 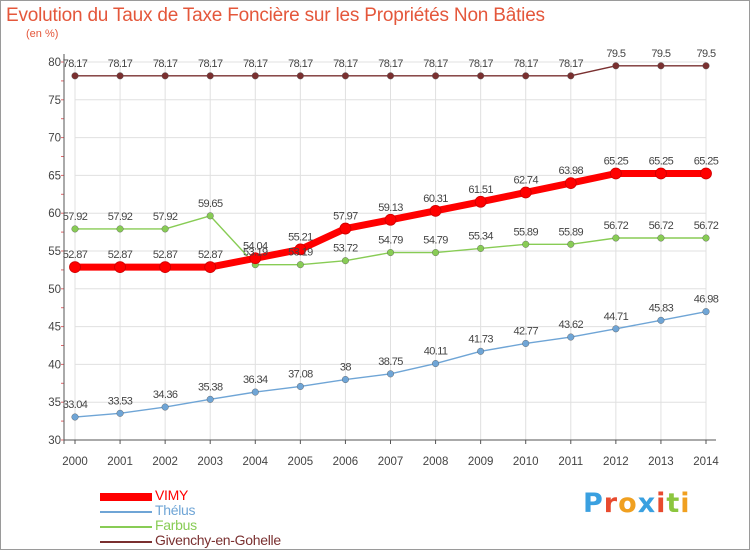 I want to click on x-tick-label: 2002, so click(x=165, y=462).